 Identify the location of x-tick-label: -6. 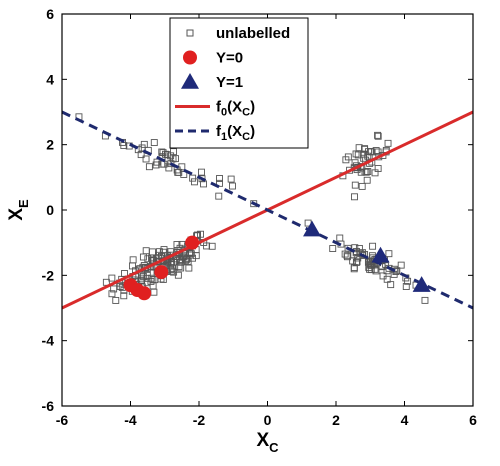
(62, 420).